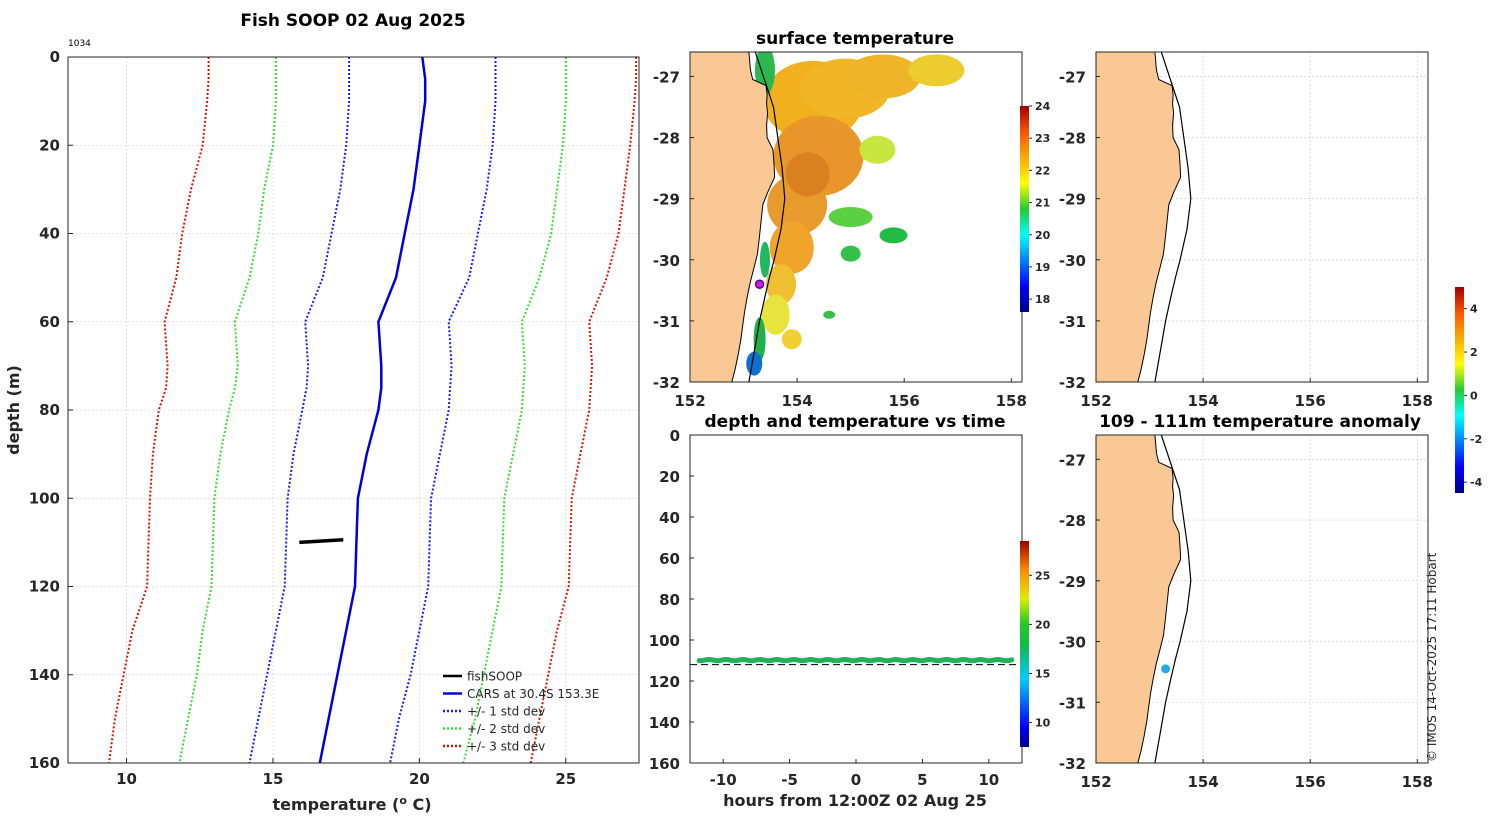  Describe the element at coordinates (1043, 106) in the screenshot. I see `colorbar-tick-label: 24` at that location.